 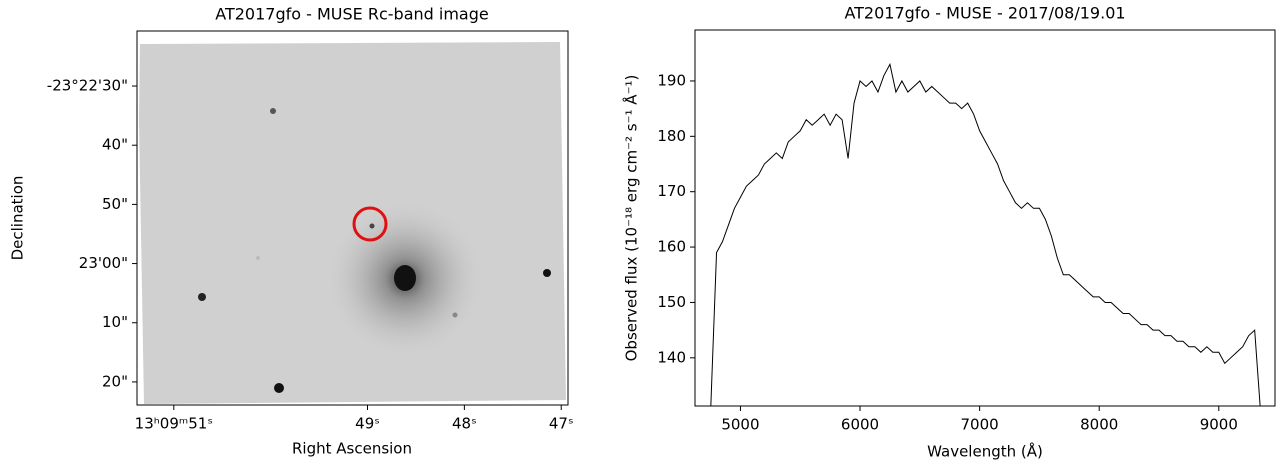 I want to click on x-axis-label: Wavelength (Å), so click(x=985, y=451).